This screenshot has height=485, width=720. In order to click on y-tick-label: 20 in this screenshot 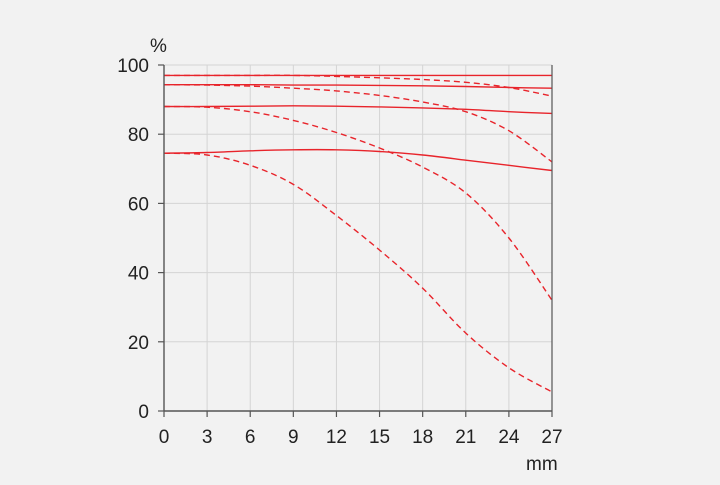, I will do `click(138, 343)`.